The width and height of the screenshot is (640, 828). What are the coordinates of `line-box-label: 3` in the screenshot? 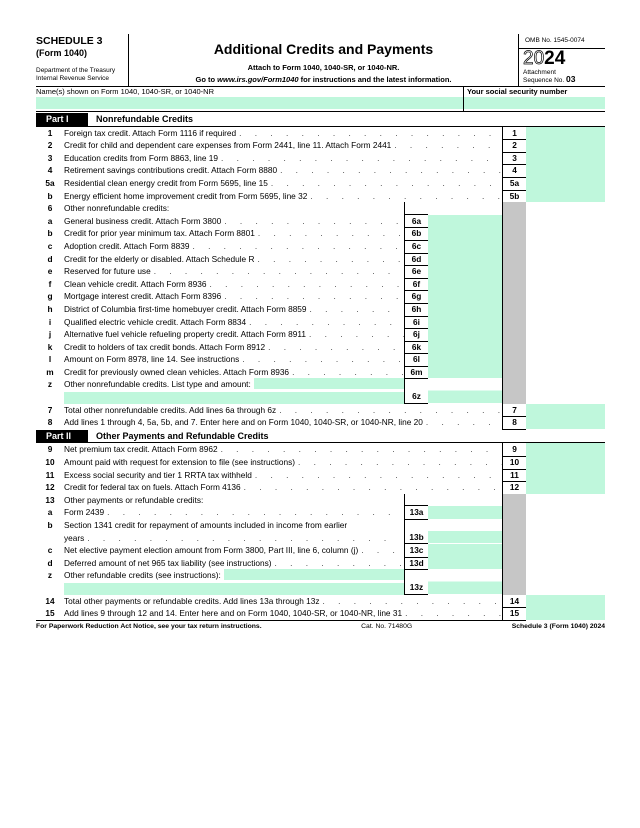 It's located at (514, 158).